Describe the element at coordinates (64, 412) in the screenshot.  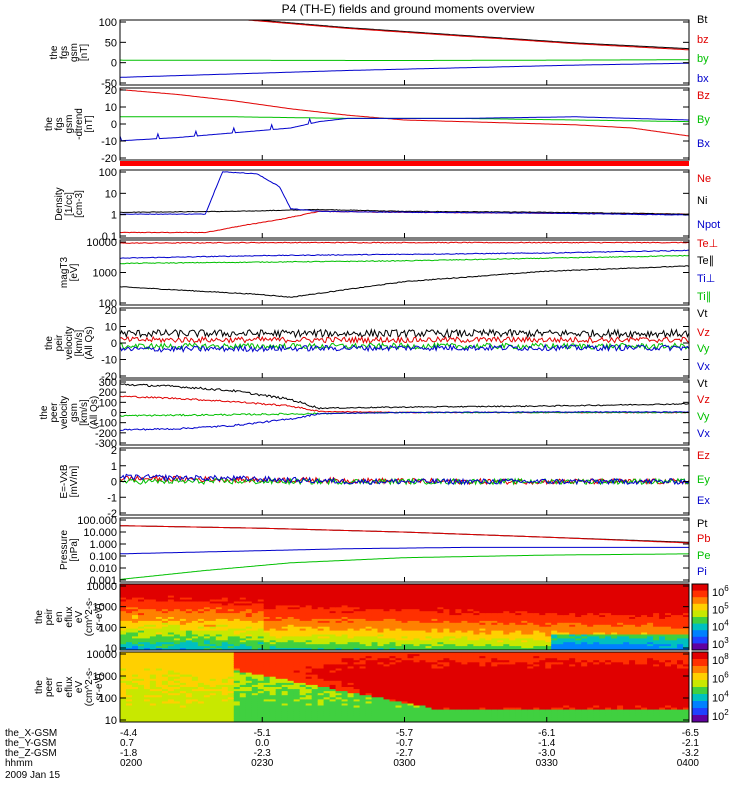
I see `y-axis-label-line: velocity` at that location.